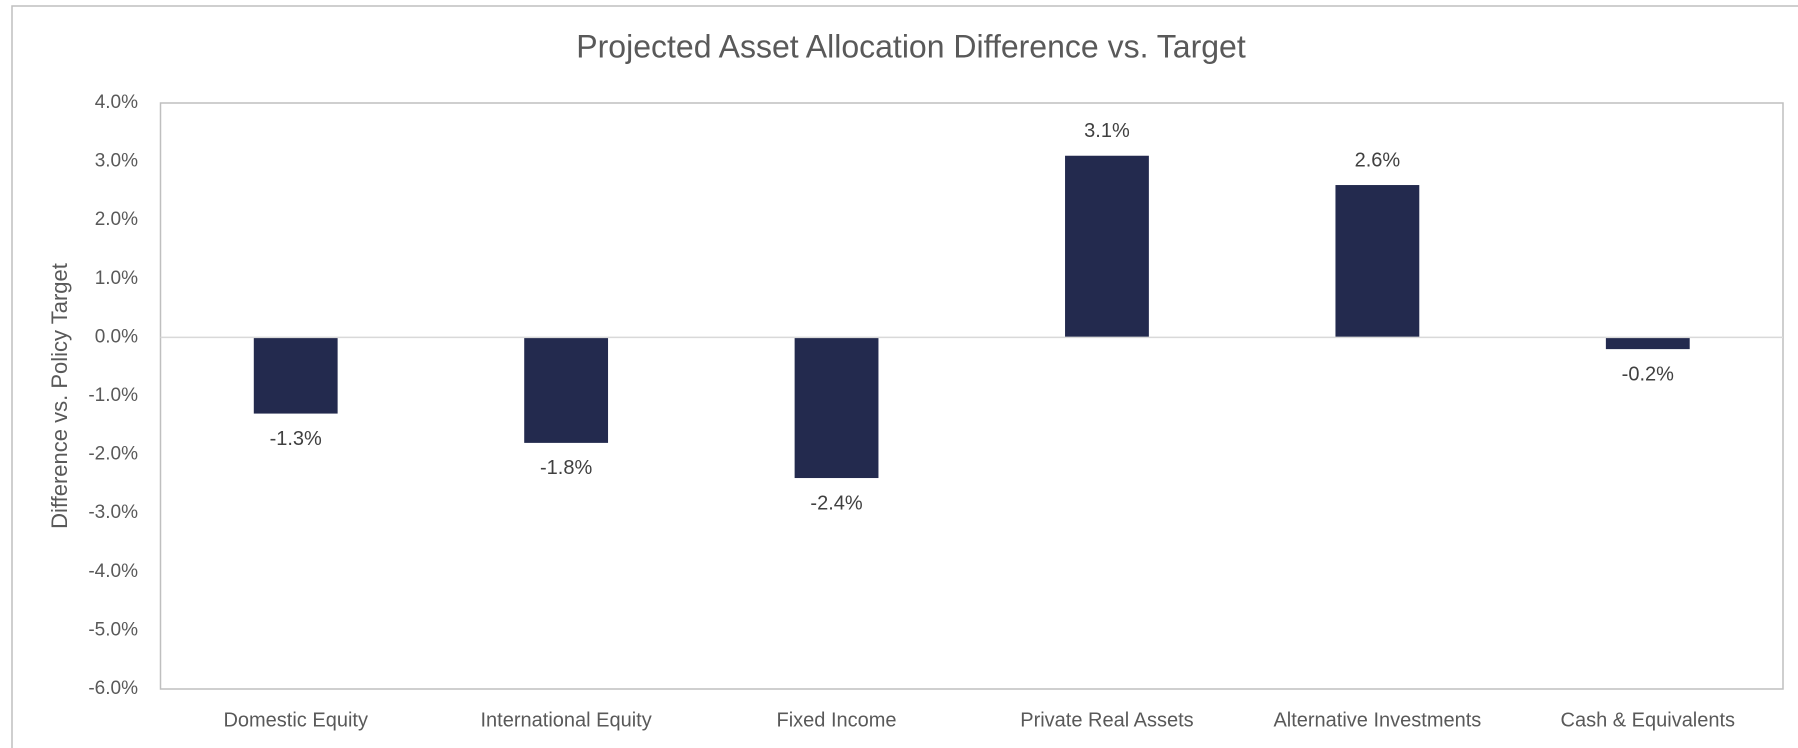 This screenshot has width=1798, height=748. What do you see at coordinates (59, 396) in the screenshot?
I see `y-axis-label: Difference vs. Policy Target` at bounding box center [59, 396].